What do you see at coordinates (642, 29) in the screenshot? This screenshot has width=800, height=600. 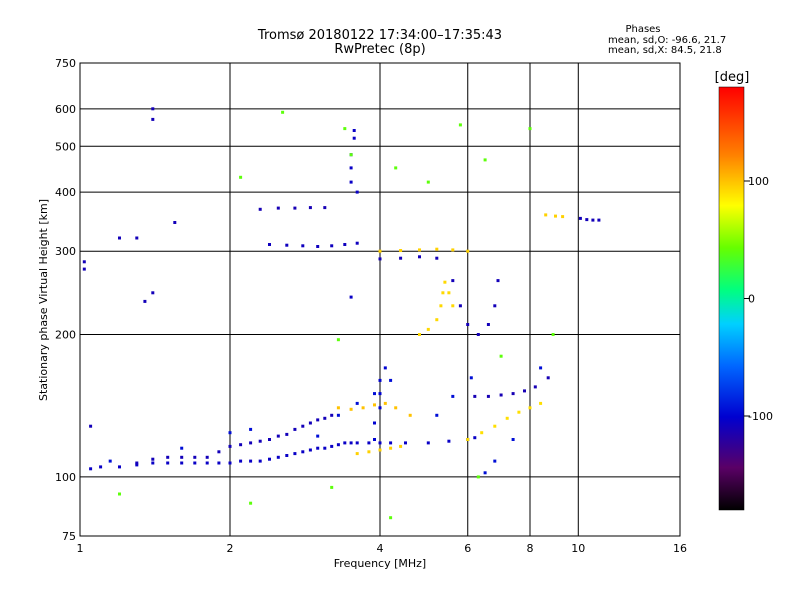 I see `stats-heading: Phases` at bounding box center [642, 29].